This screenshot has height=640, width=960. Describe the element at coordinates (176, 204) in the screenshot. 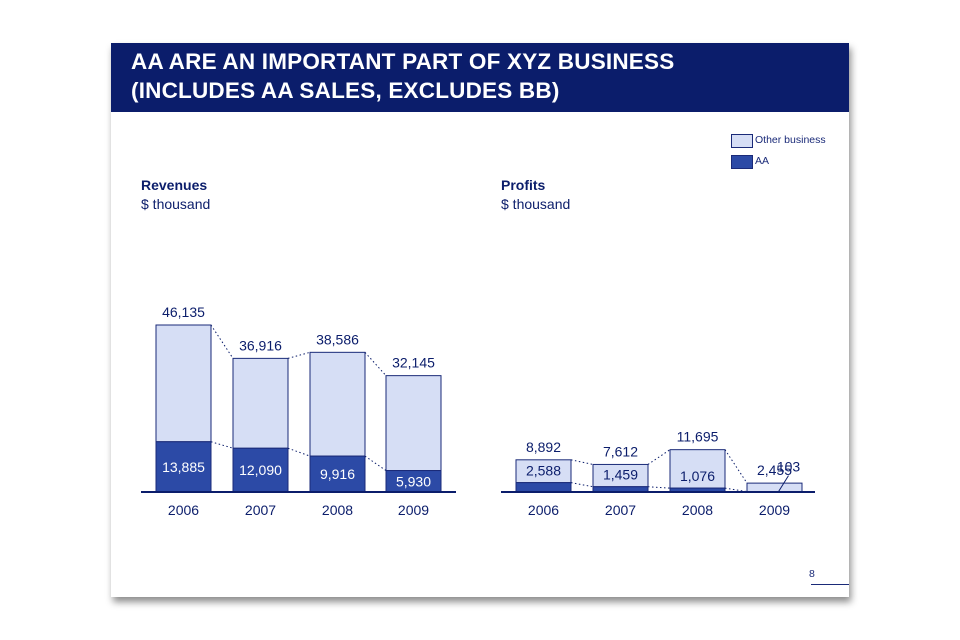

I see `revenues-chart-unit: $ thousand` at that location.